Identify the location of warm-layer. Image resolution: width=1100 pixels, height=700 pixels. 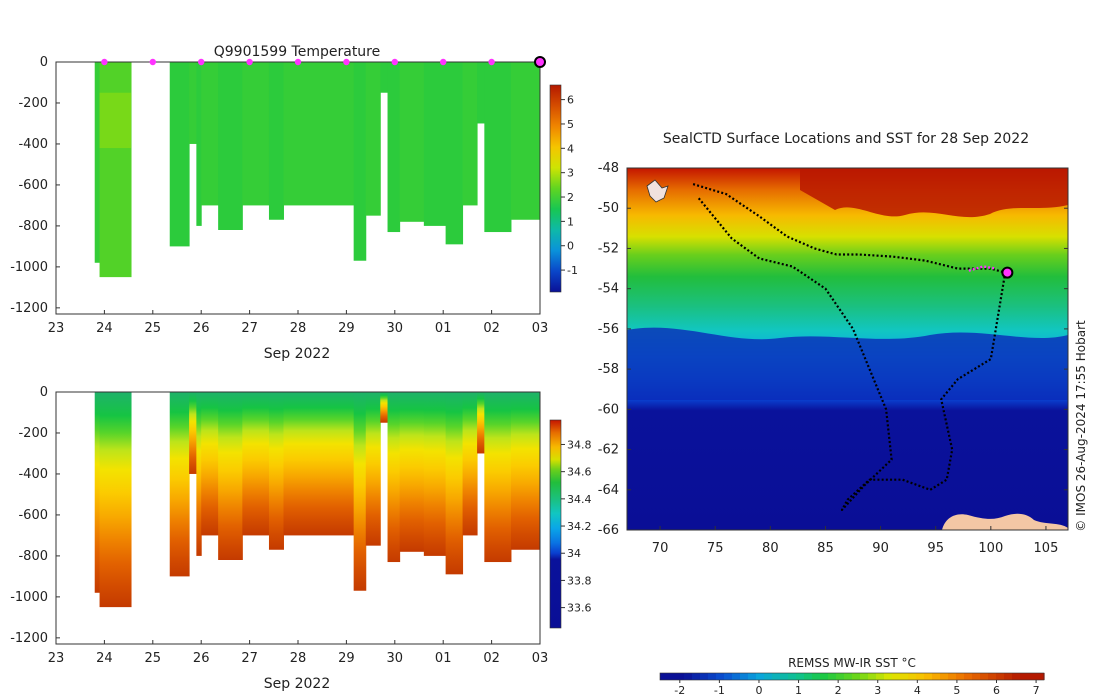
(115, 120).